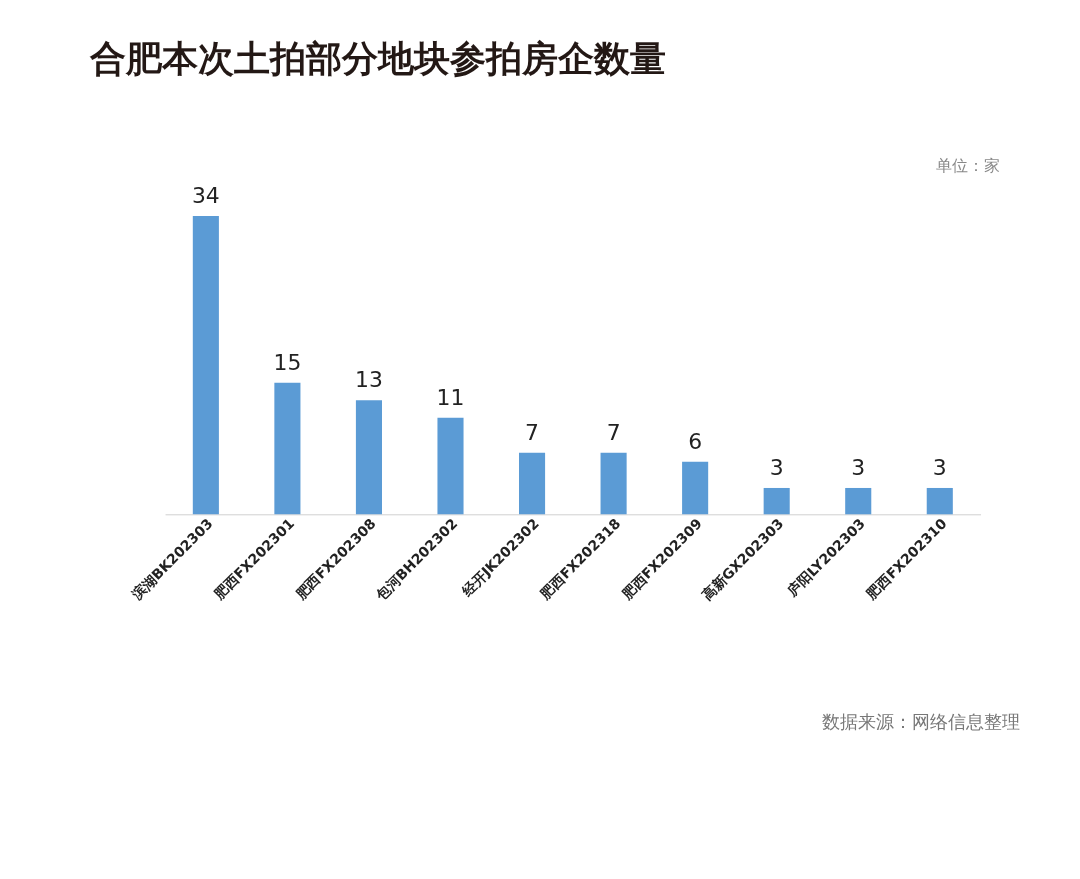  I want to click on data-label: 15, so click(287, 362).